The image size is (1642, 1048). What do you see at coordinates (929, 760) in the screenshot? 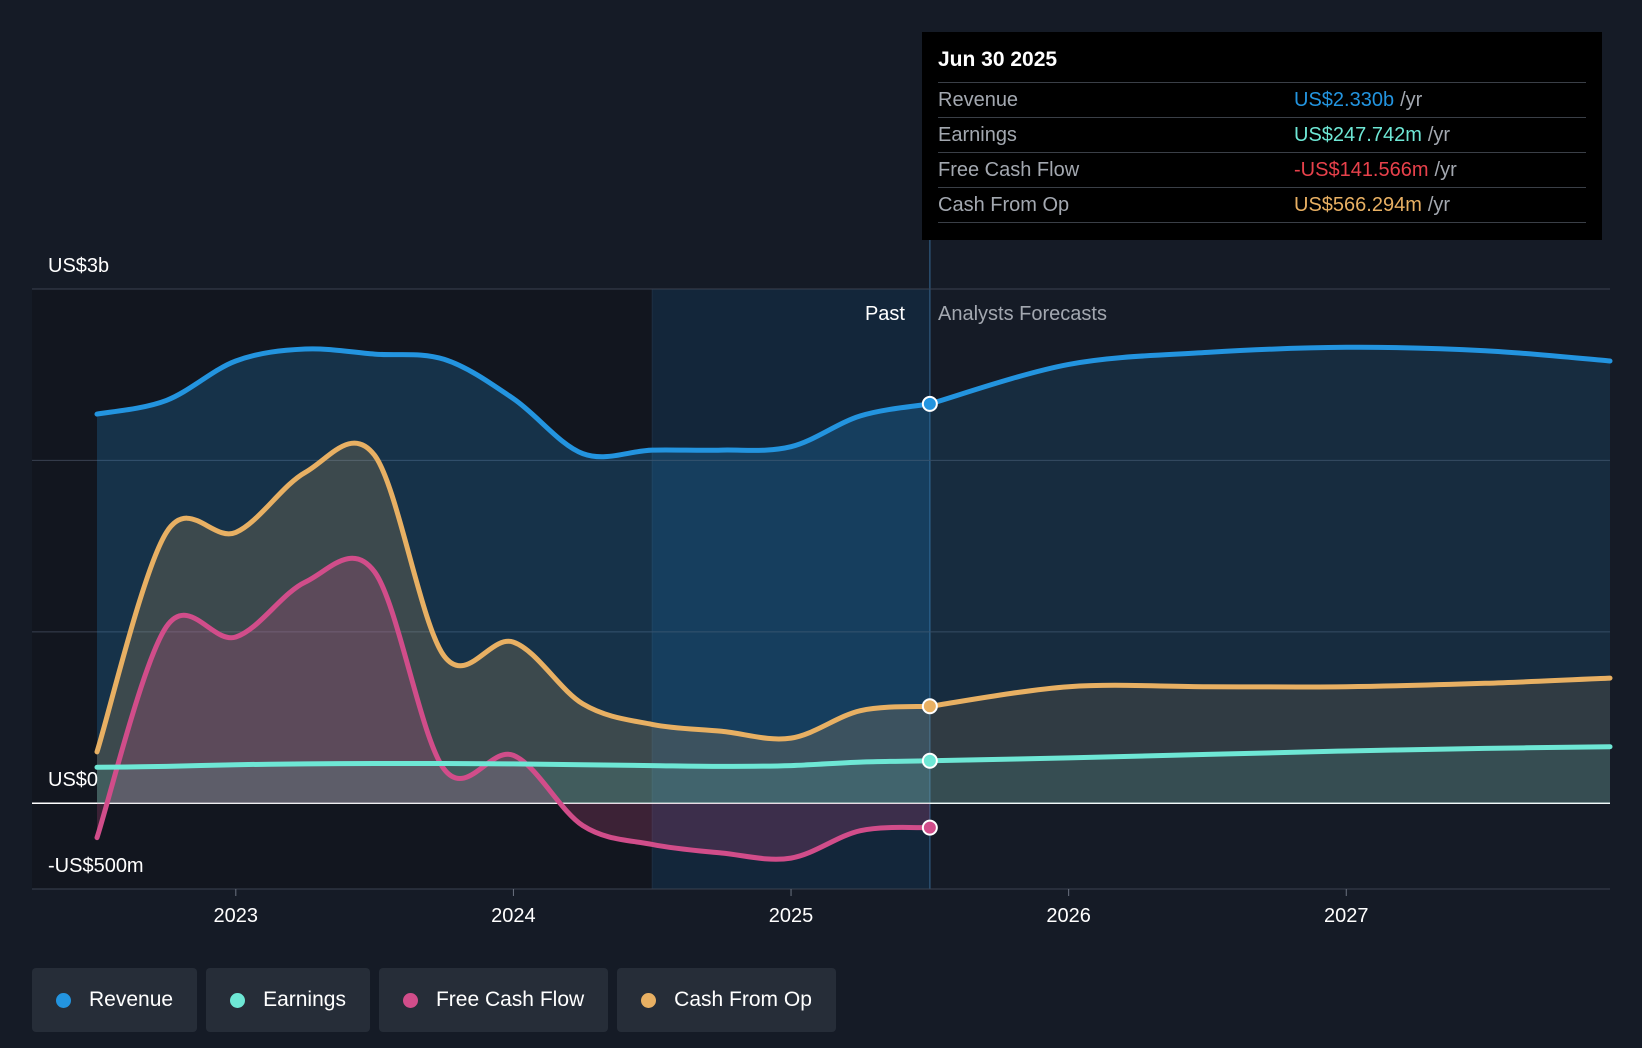
I see `earnings-current-point` at bounding box center [929, 760].